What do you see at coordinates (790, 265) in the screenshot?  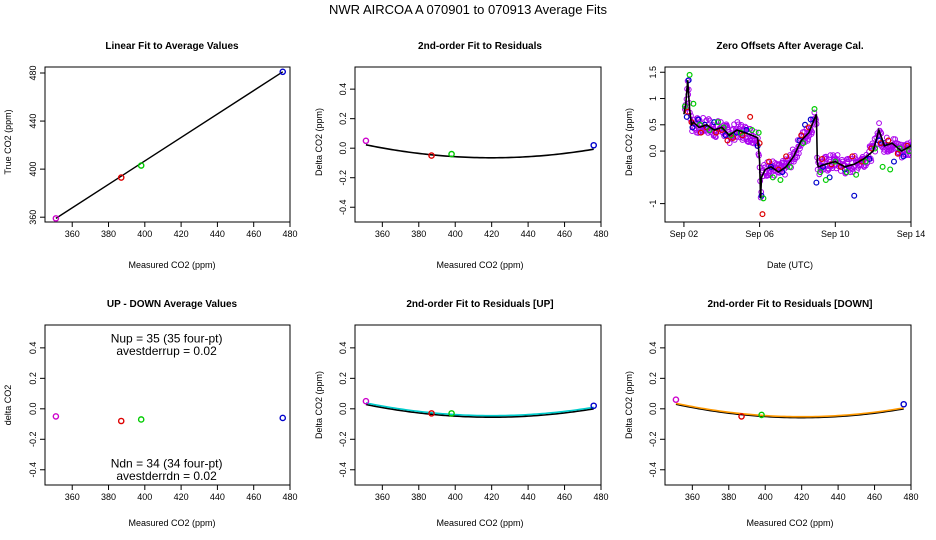 I see `x-axis-label: Date (UTC)` at bounding box center [790, 265].